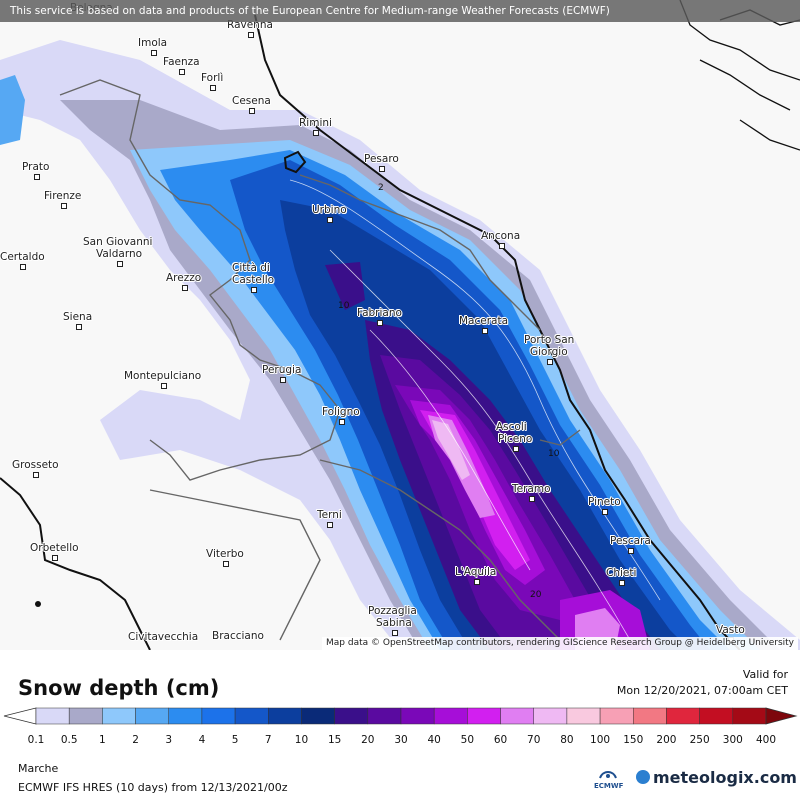 This screenshot has width=800, height=800. What do you see at coordinates (666, 740) in the screenshot?
I see `scale-tick-label: 200` at bounding box center [666, 740].